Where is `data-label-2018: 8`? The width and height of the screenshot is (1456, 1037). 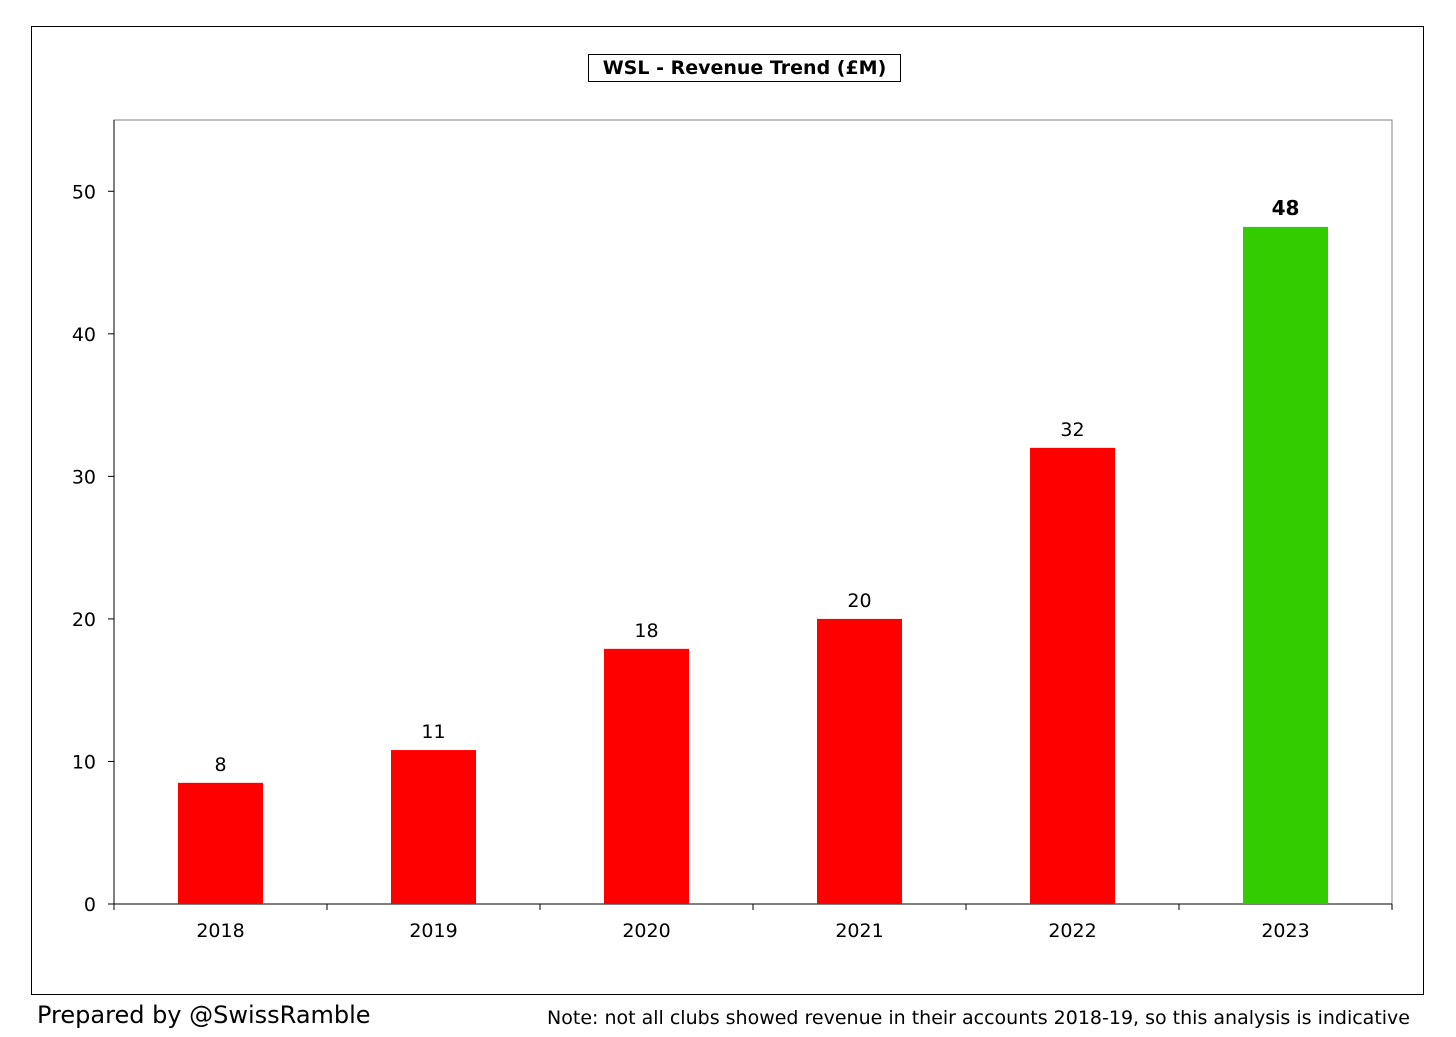
data-label-2018: 8 is located at coordinates (220, 765).